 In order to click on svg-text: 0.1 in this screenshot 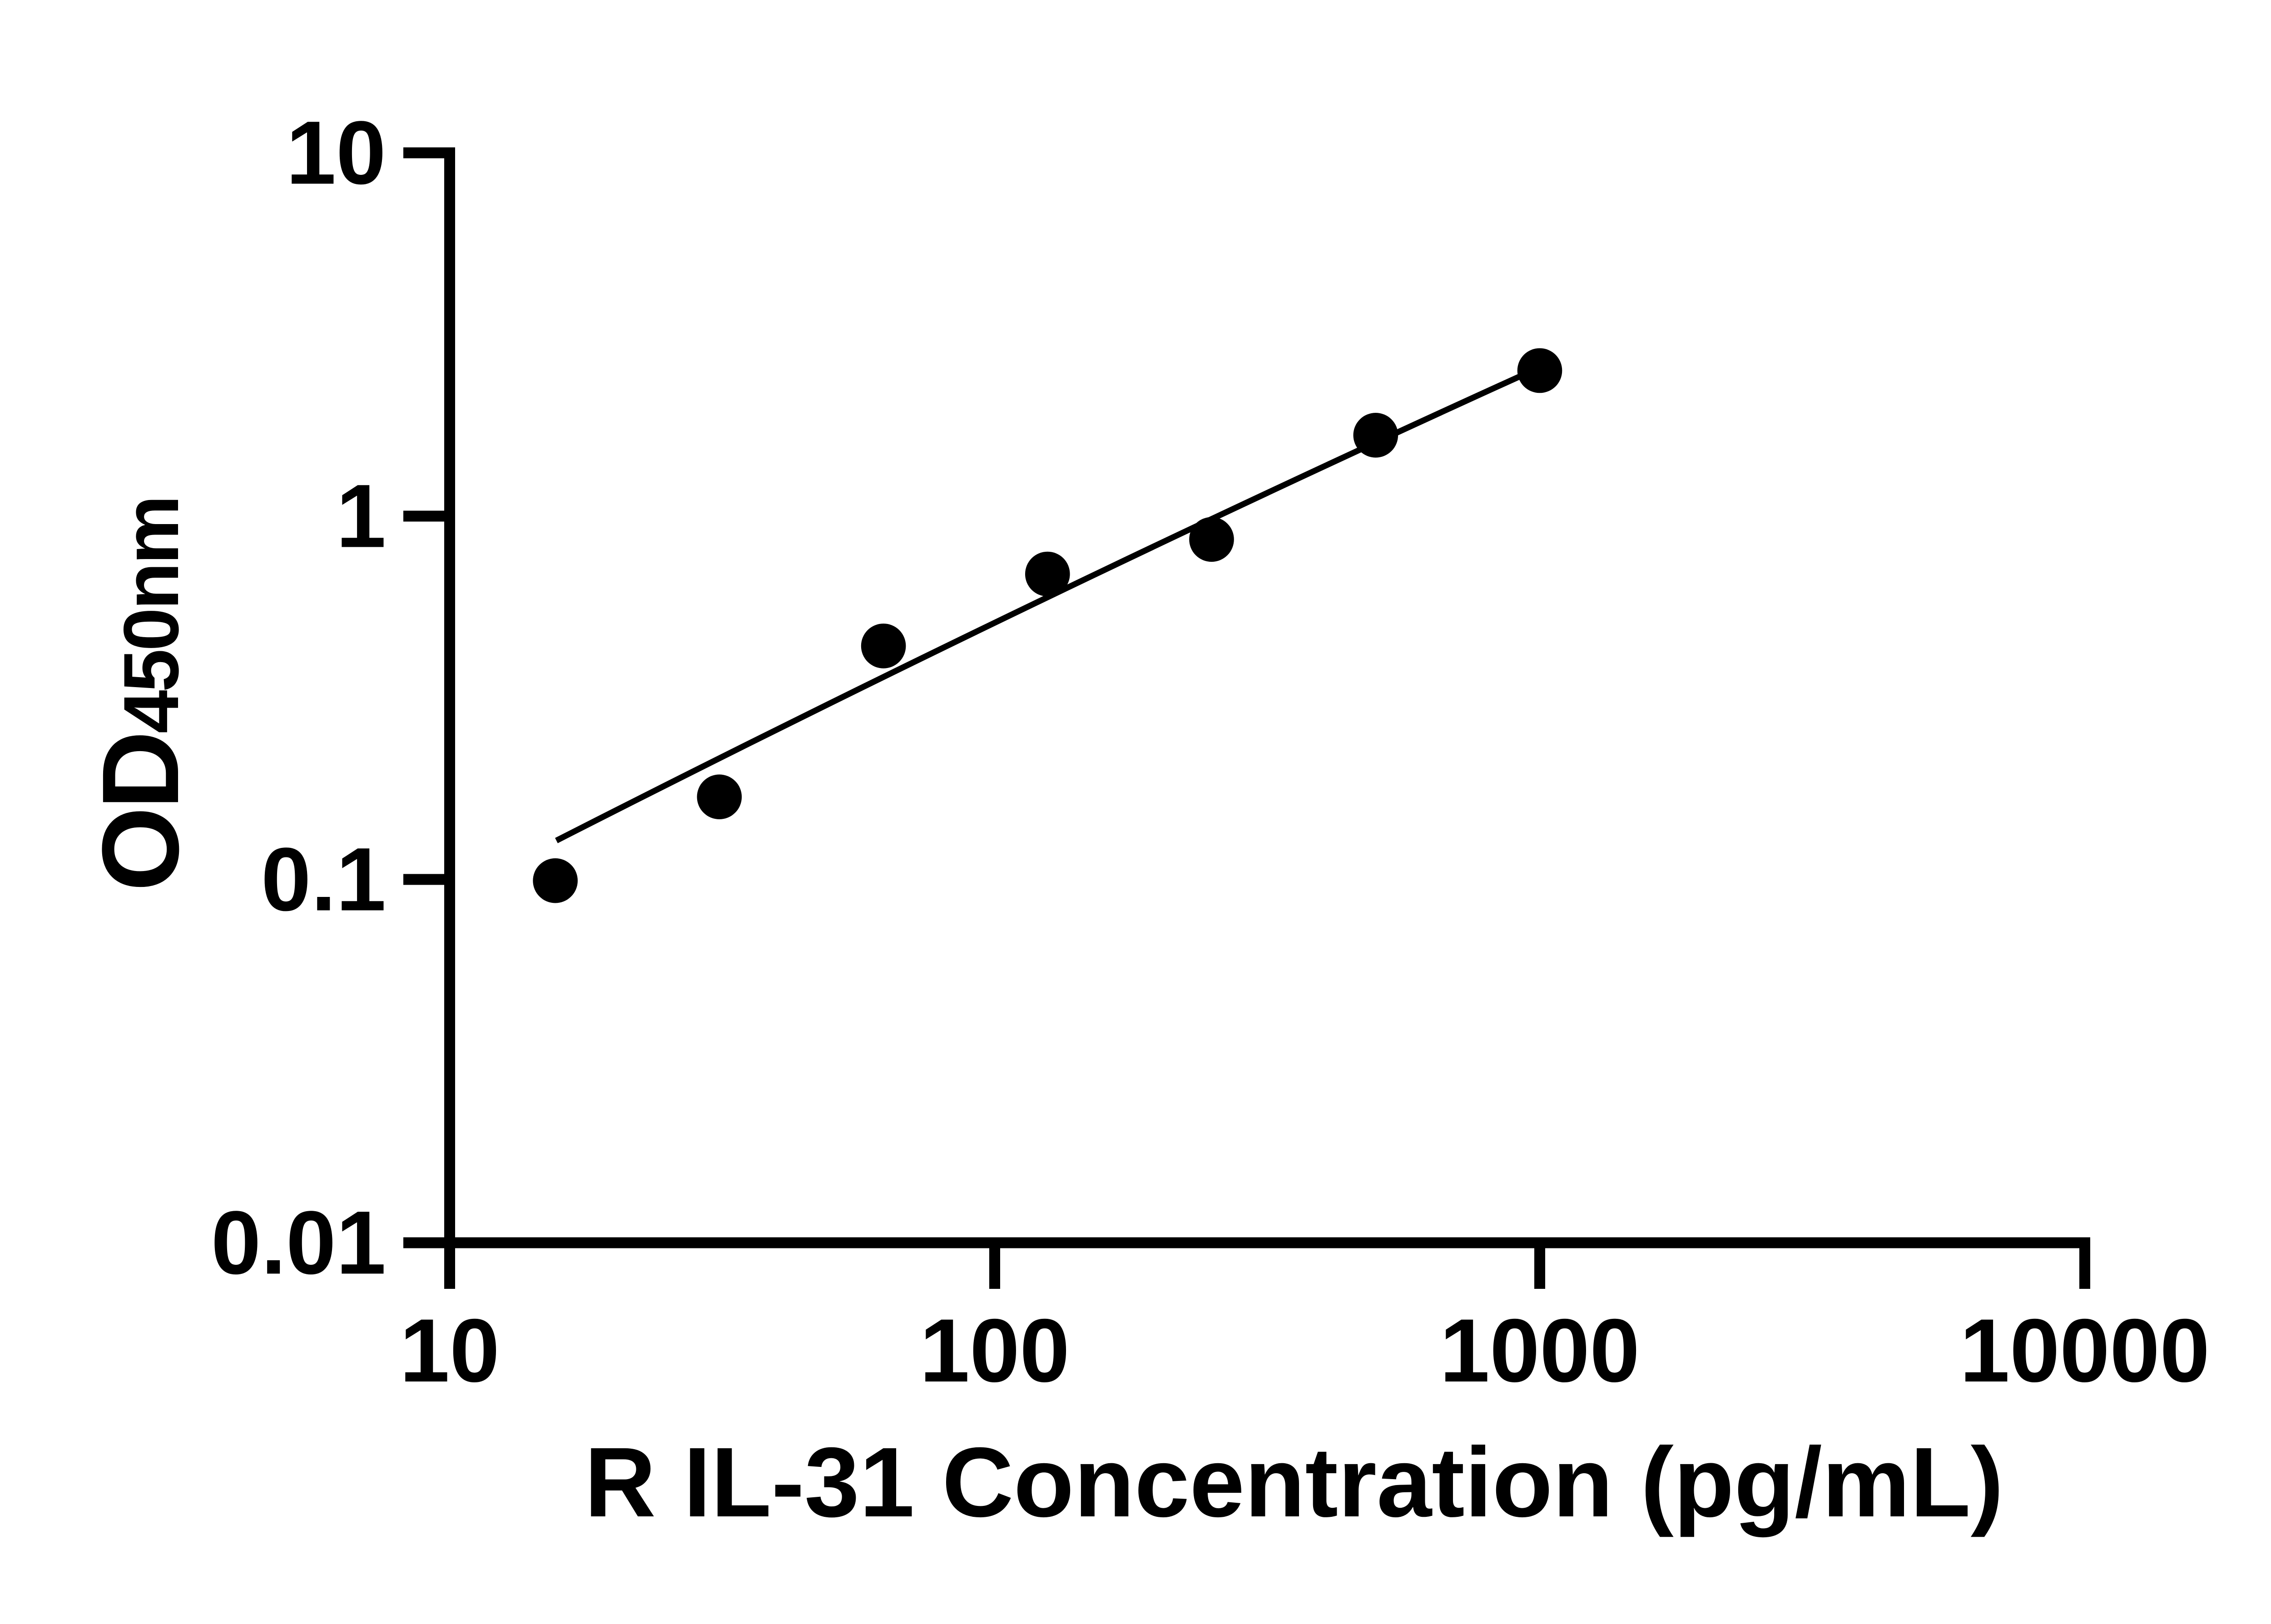, I will do `click(323, 879)`.